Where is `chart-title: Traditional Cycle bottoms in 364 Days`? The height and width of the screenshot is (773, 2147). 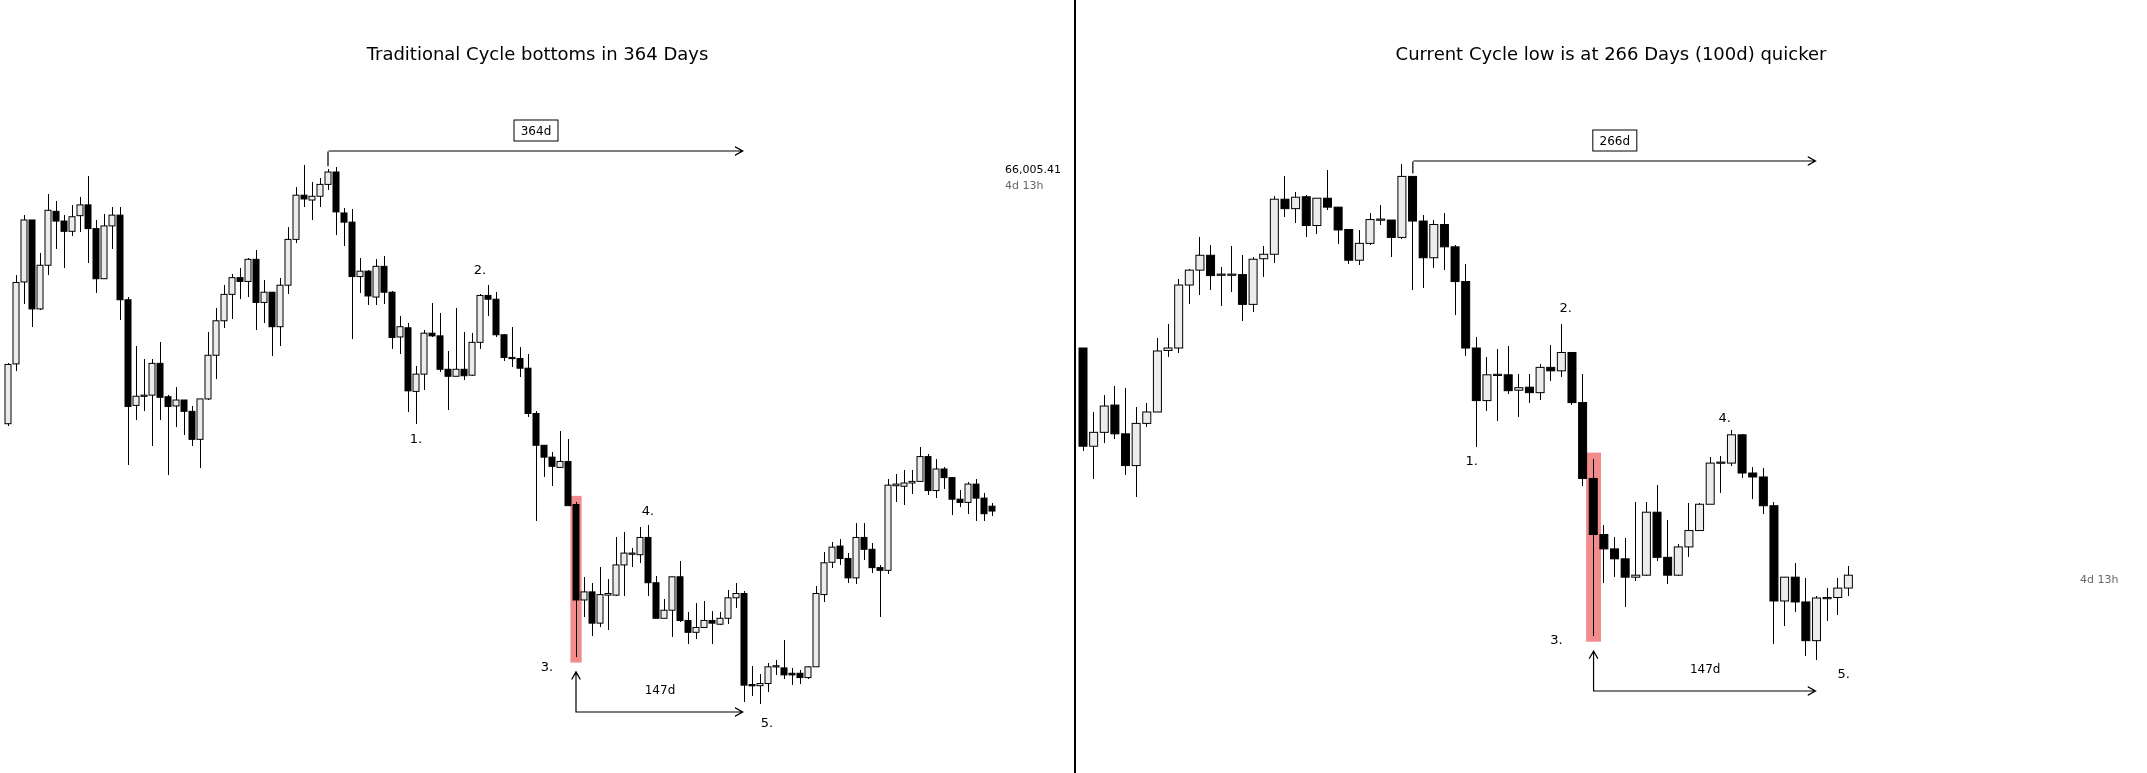
chart-title: Traditional Cycle bottoms in 364 Days is located at coordinates (537, 53).